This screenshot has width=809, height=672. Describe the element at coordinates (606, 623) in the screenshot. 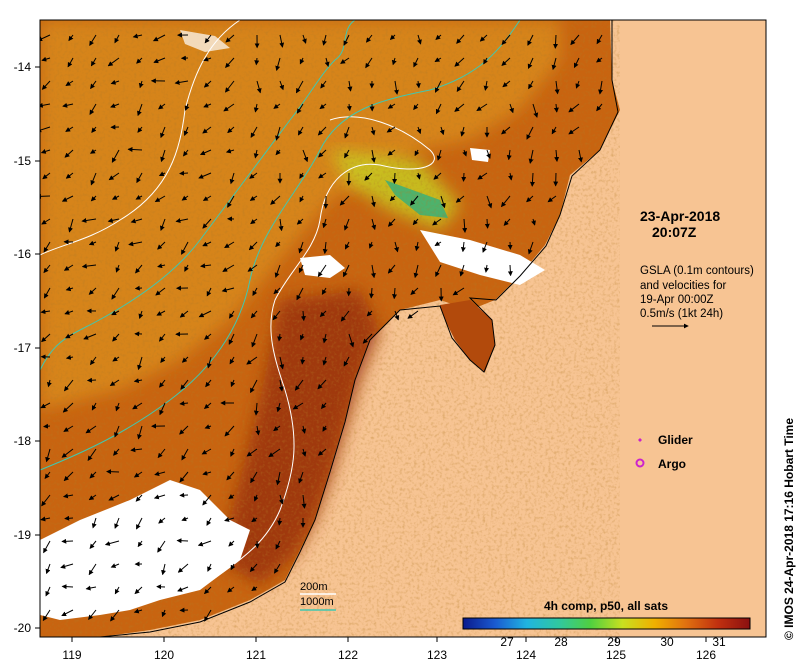

I see `colorbar` at that location.